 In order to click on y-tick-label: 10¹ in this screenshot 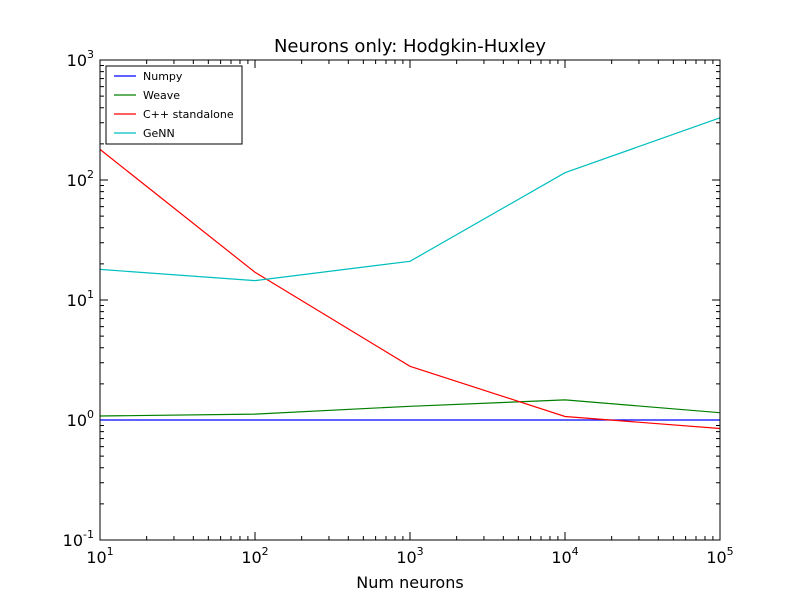, I will do `click(80, 299)`.